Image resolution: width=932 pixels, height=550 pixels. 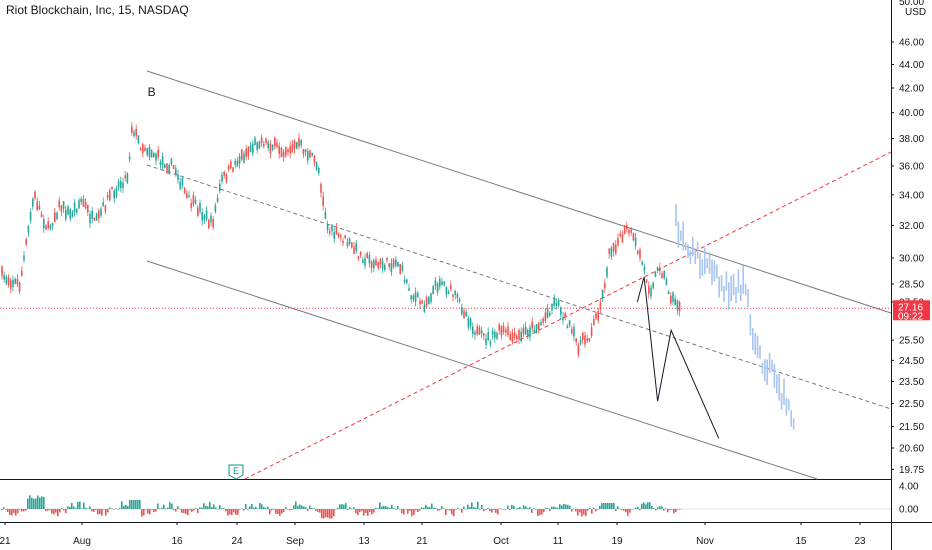 What do you see at coordinates (236, 472) in the screenshot?
I see `earnings-badge` at bounding box center [236, 472].